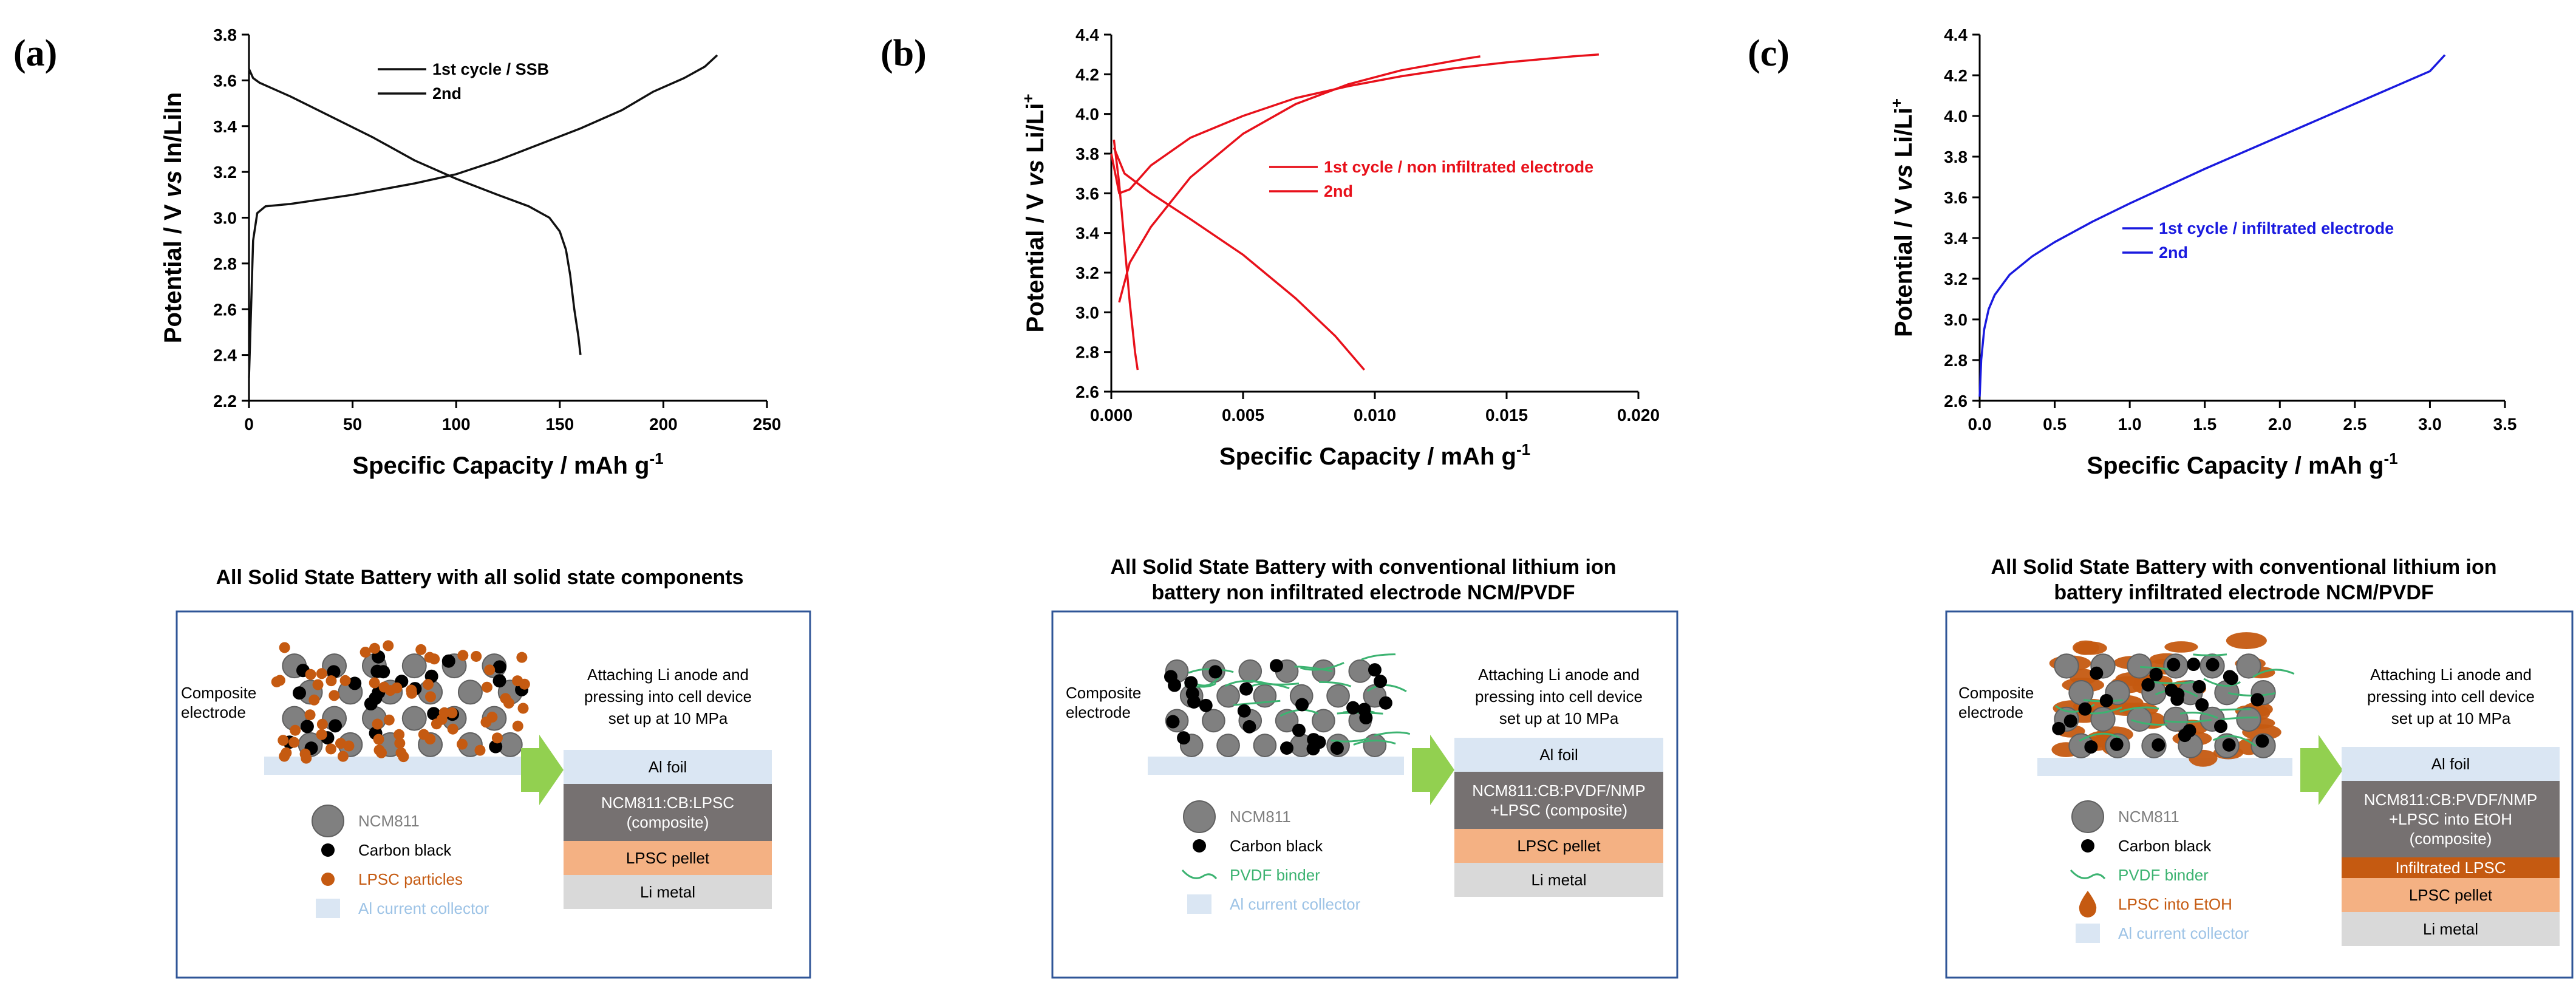  What do you see at coordinates (225, 356) in the screenshot?
I see `y-tick-label: 2.4` at bounding box center [225, 356].